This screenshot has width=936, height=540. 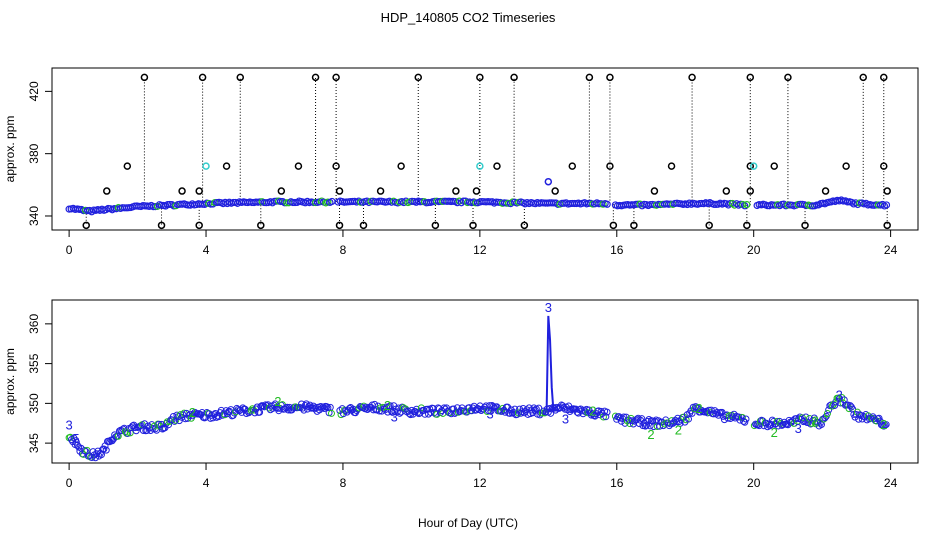 I want to click on y-tick-label: 380, so click(x=34, y=153).